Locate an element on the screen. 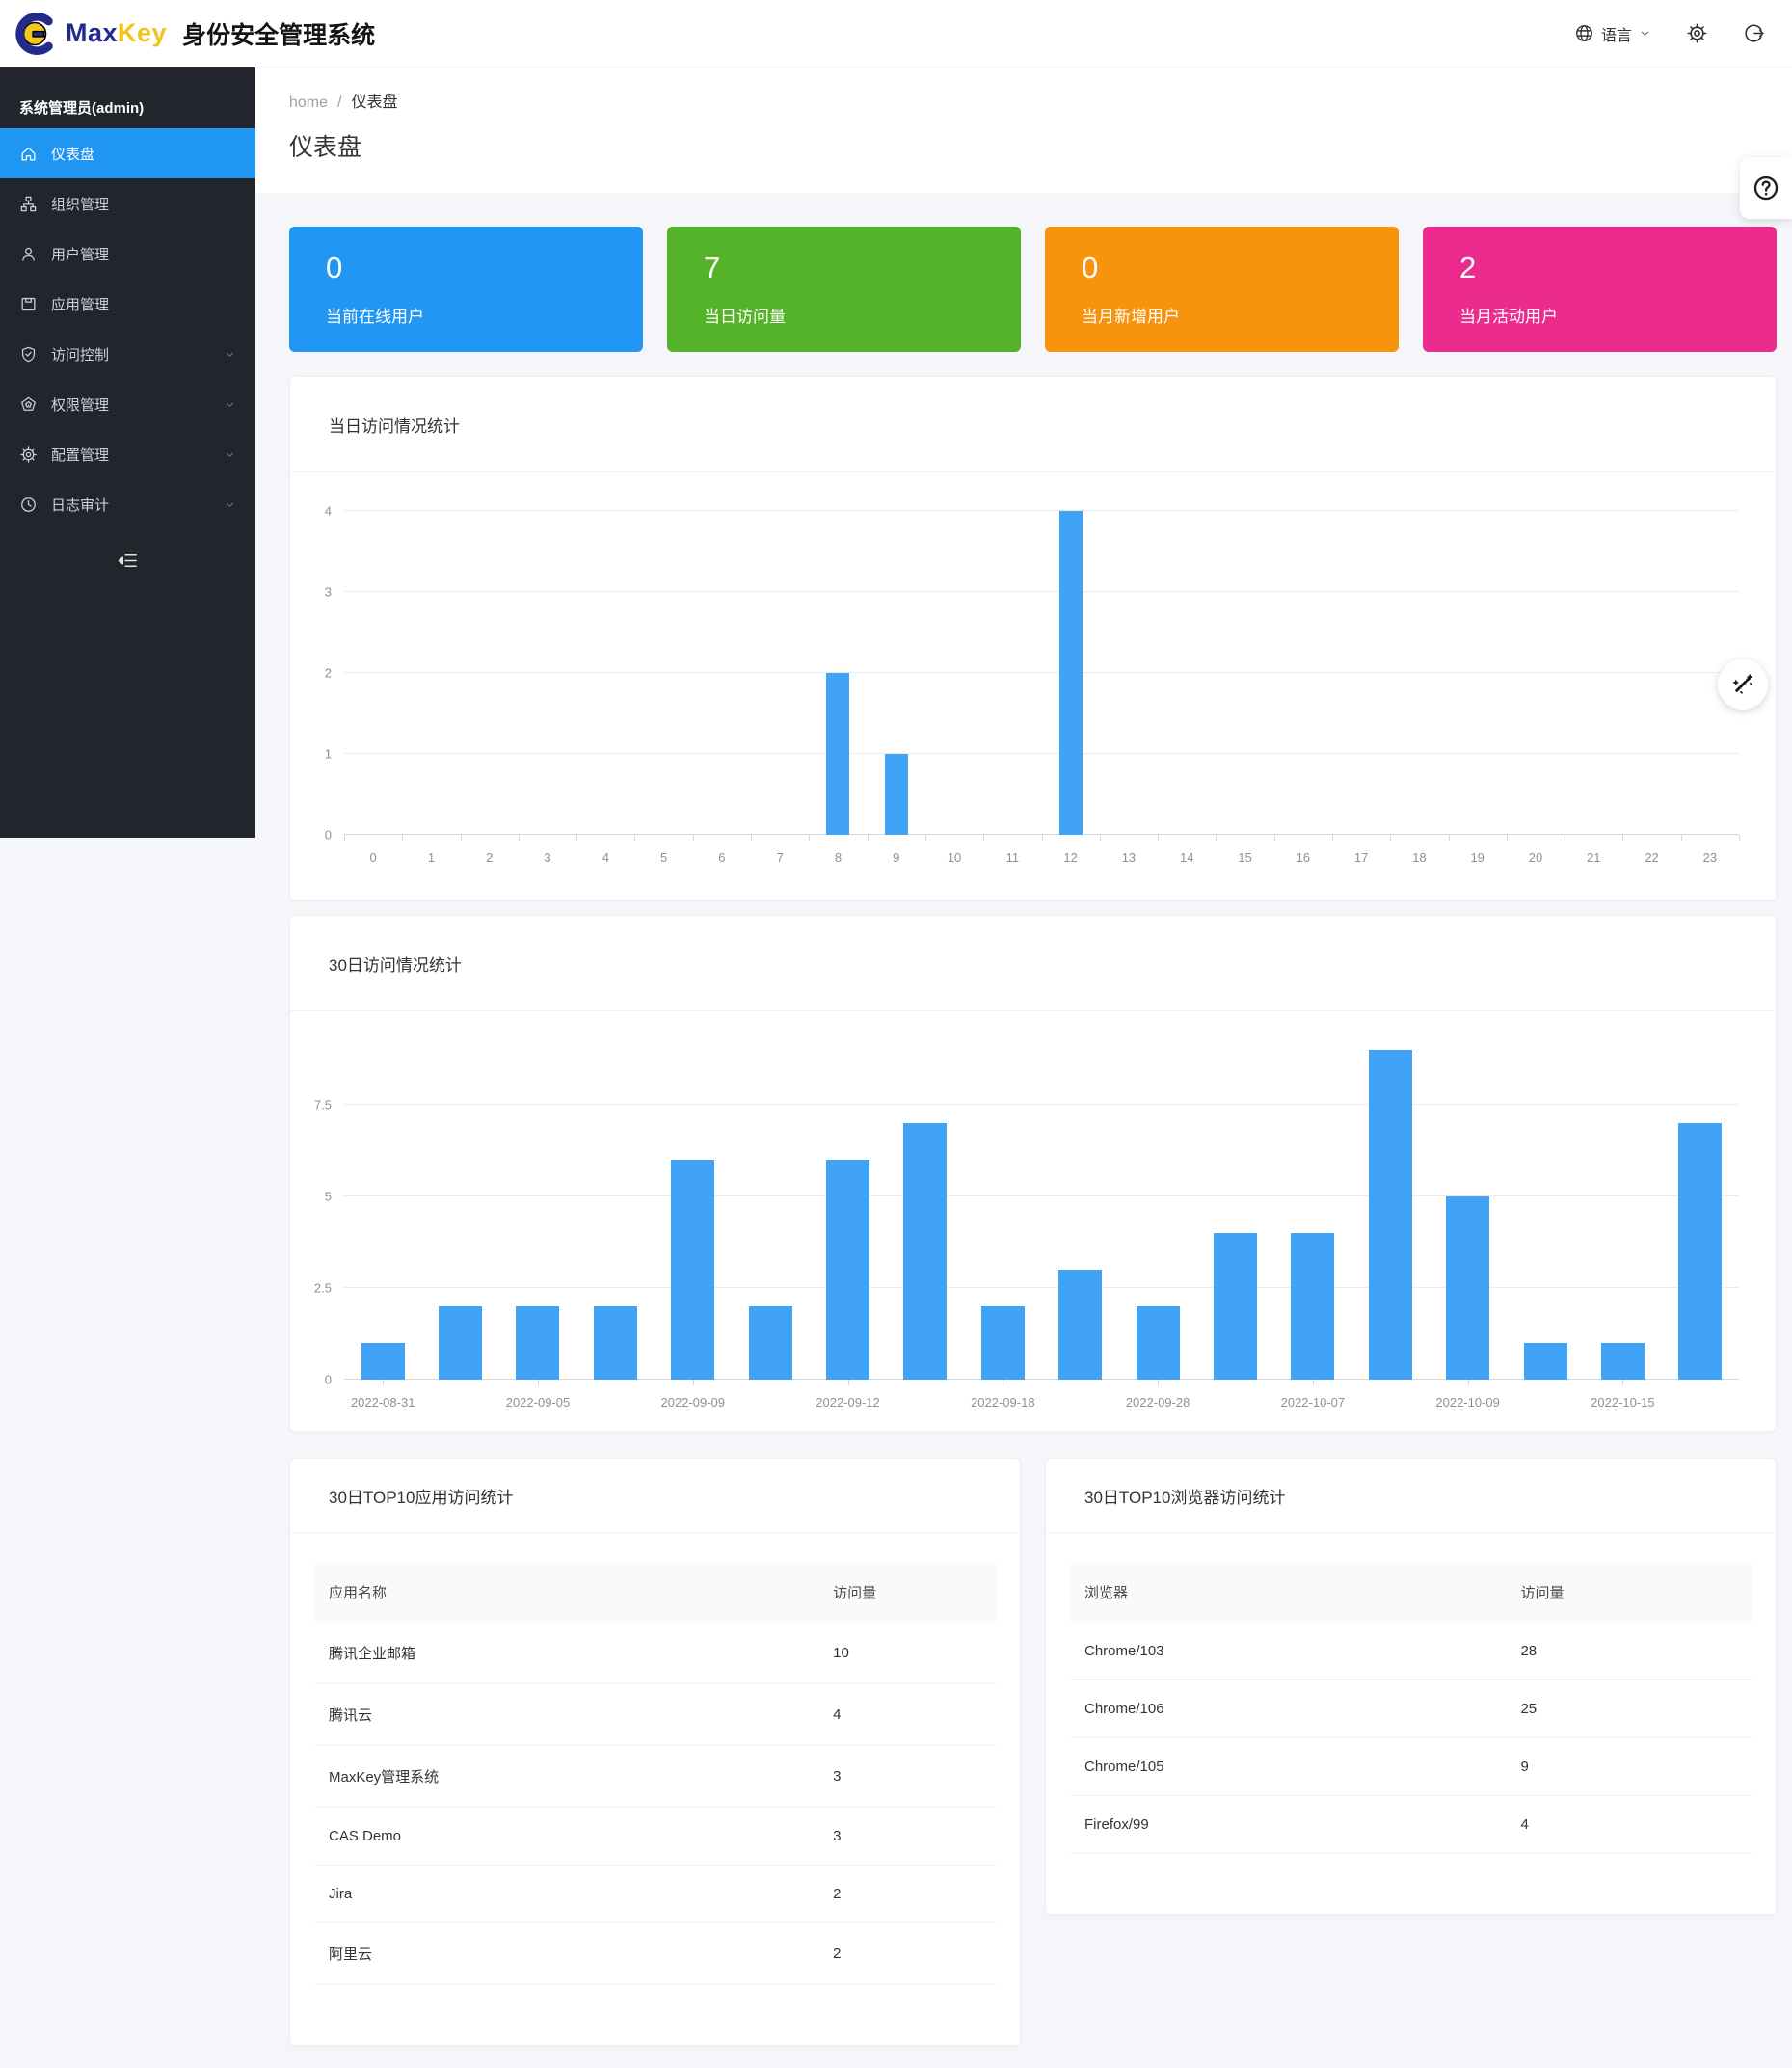 Image resolution: width=1792 pixels, height=2068 pixels. pentagon-icon is located at coordinates (28, 404).